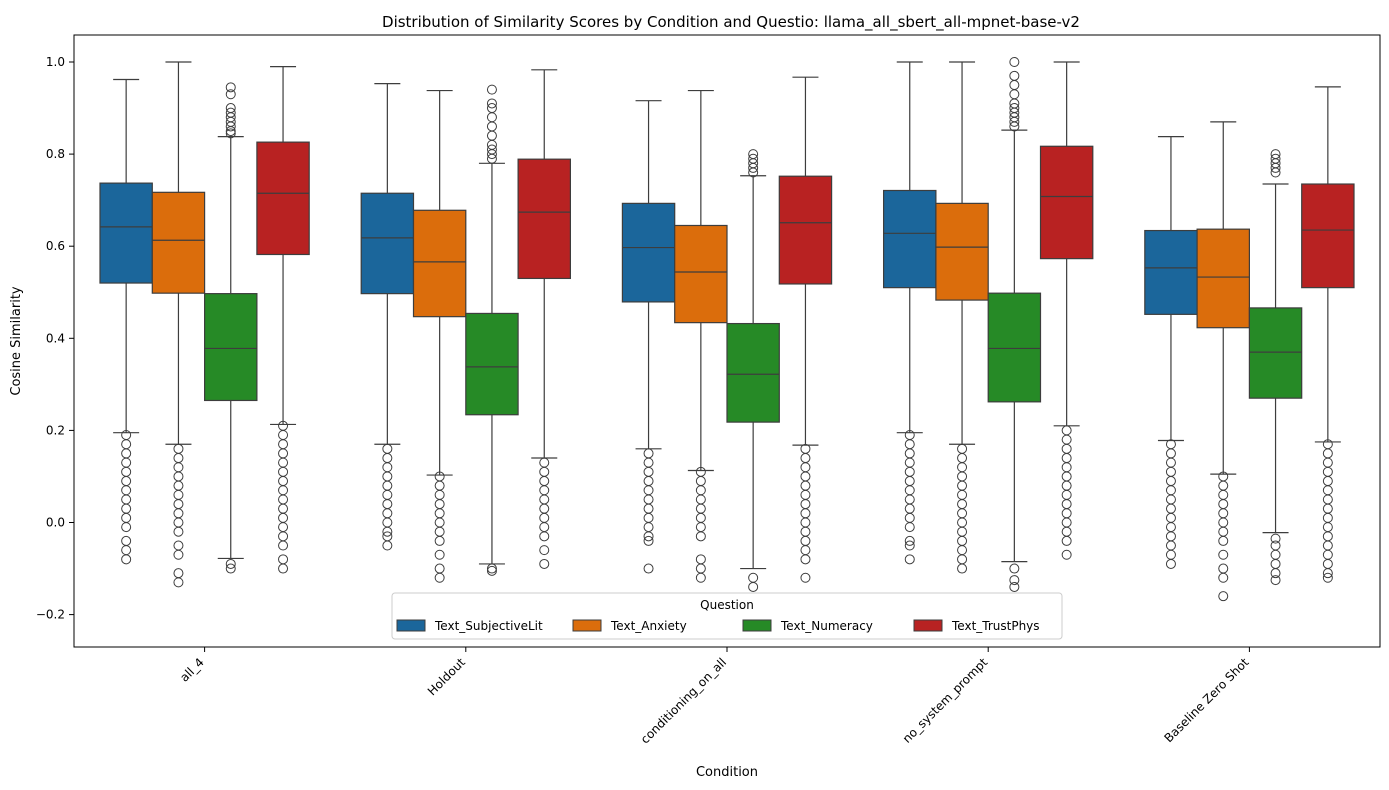  Describe the element at coordinates (16, 341) in the screenshot. I see `y-axis-label: Cosine Similarity` at that location.